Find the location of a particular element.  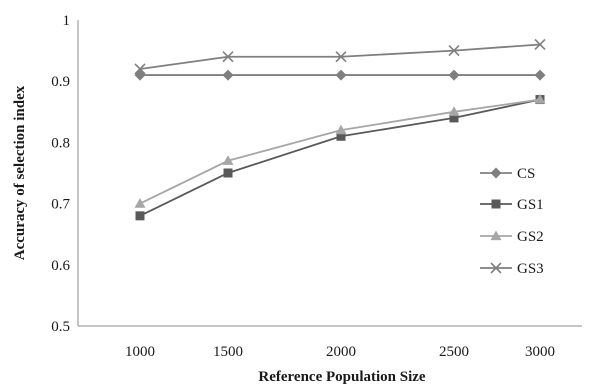

series-cs is located at coordinates (340, 75).